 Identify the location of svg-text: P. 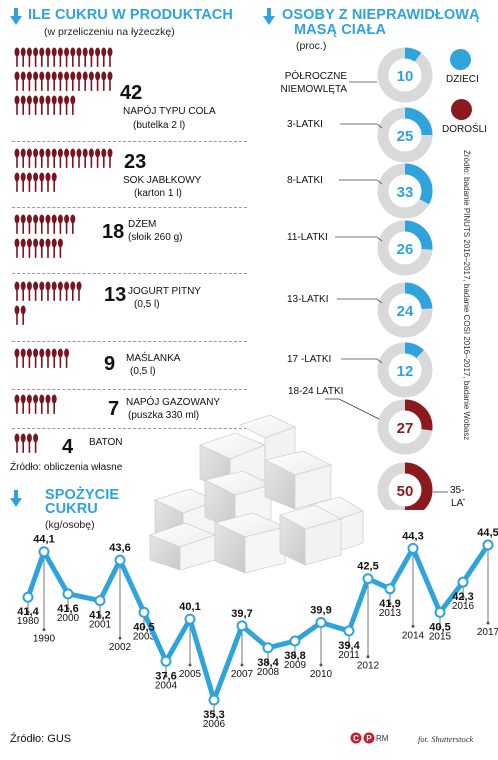
(369, 738).